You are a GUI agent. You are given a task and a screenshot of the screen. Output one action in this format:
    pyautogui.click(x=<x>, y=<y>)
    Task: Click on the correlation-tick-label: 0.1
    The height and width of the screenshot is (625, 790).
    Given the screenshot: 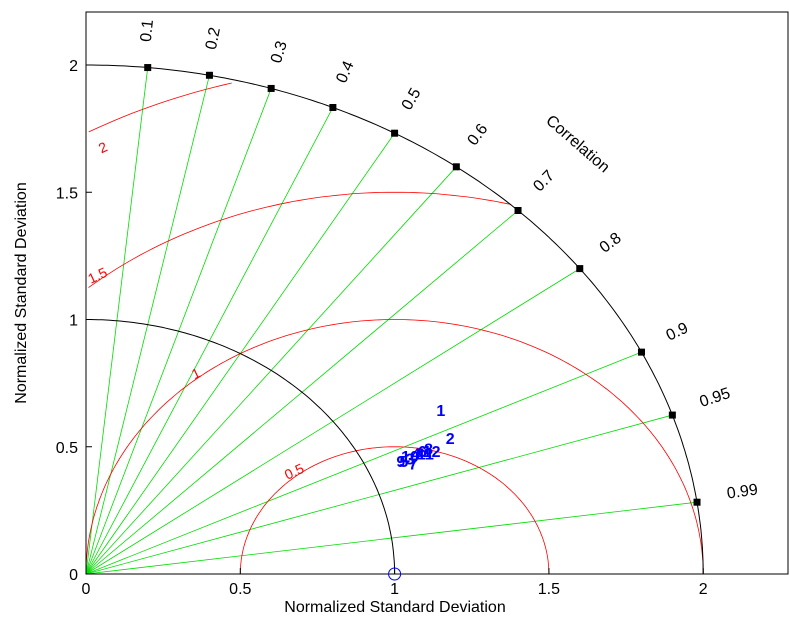 What is the action you would take?
    pyautogui.click(x=147, y=31)
    